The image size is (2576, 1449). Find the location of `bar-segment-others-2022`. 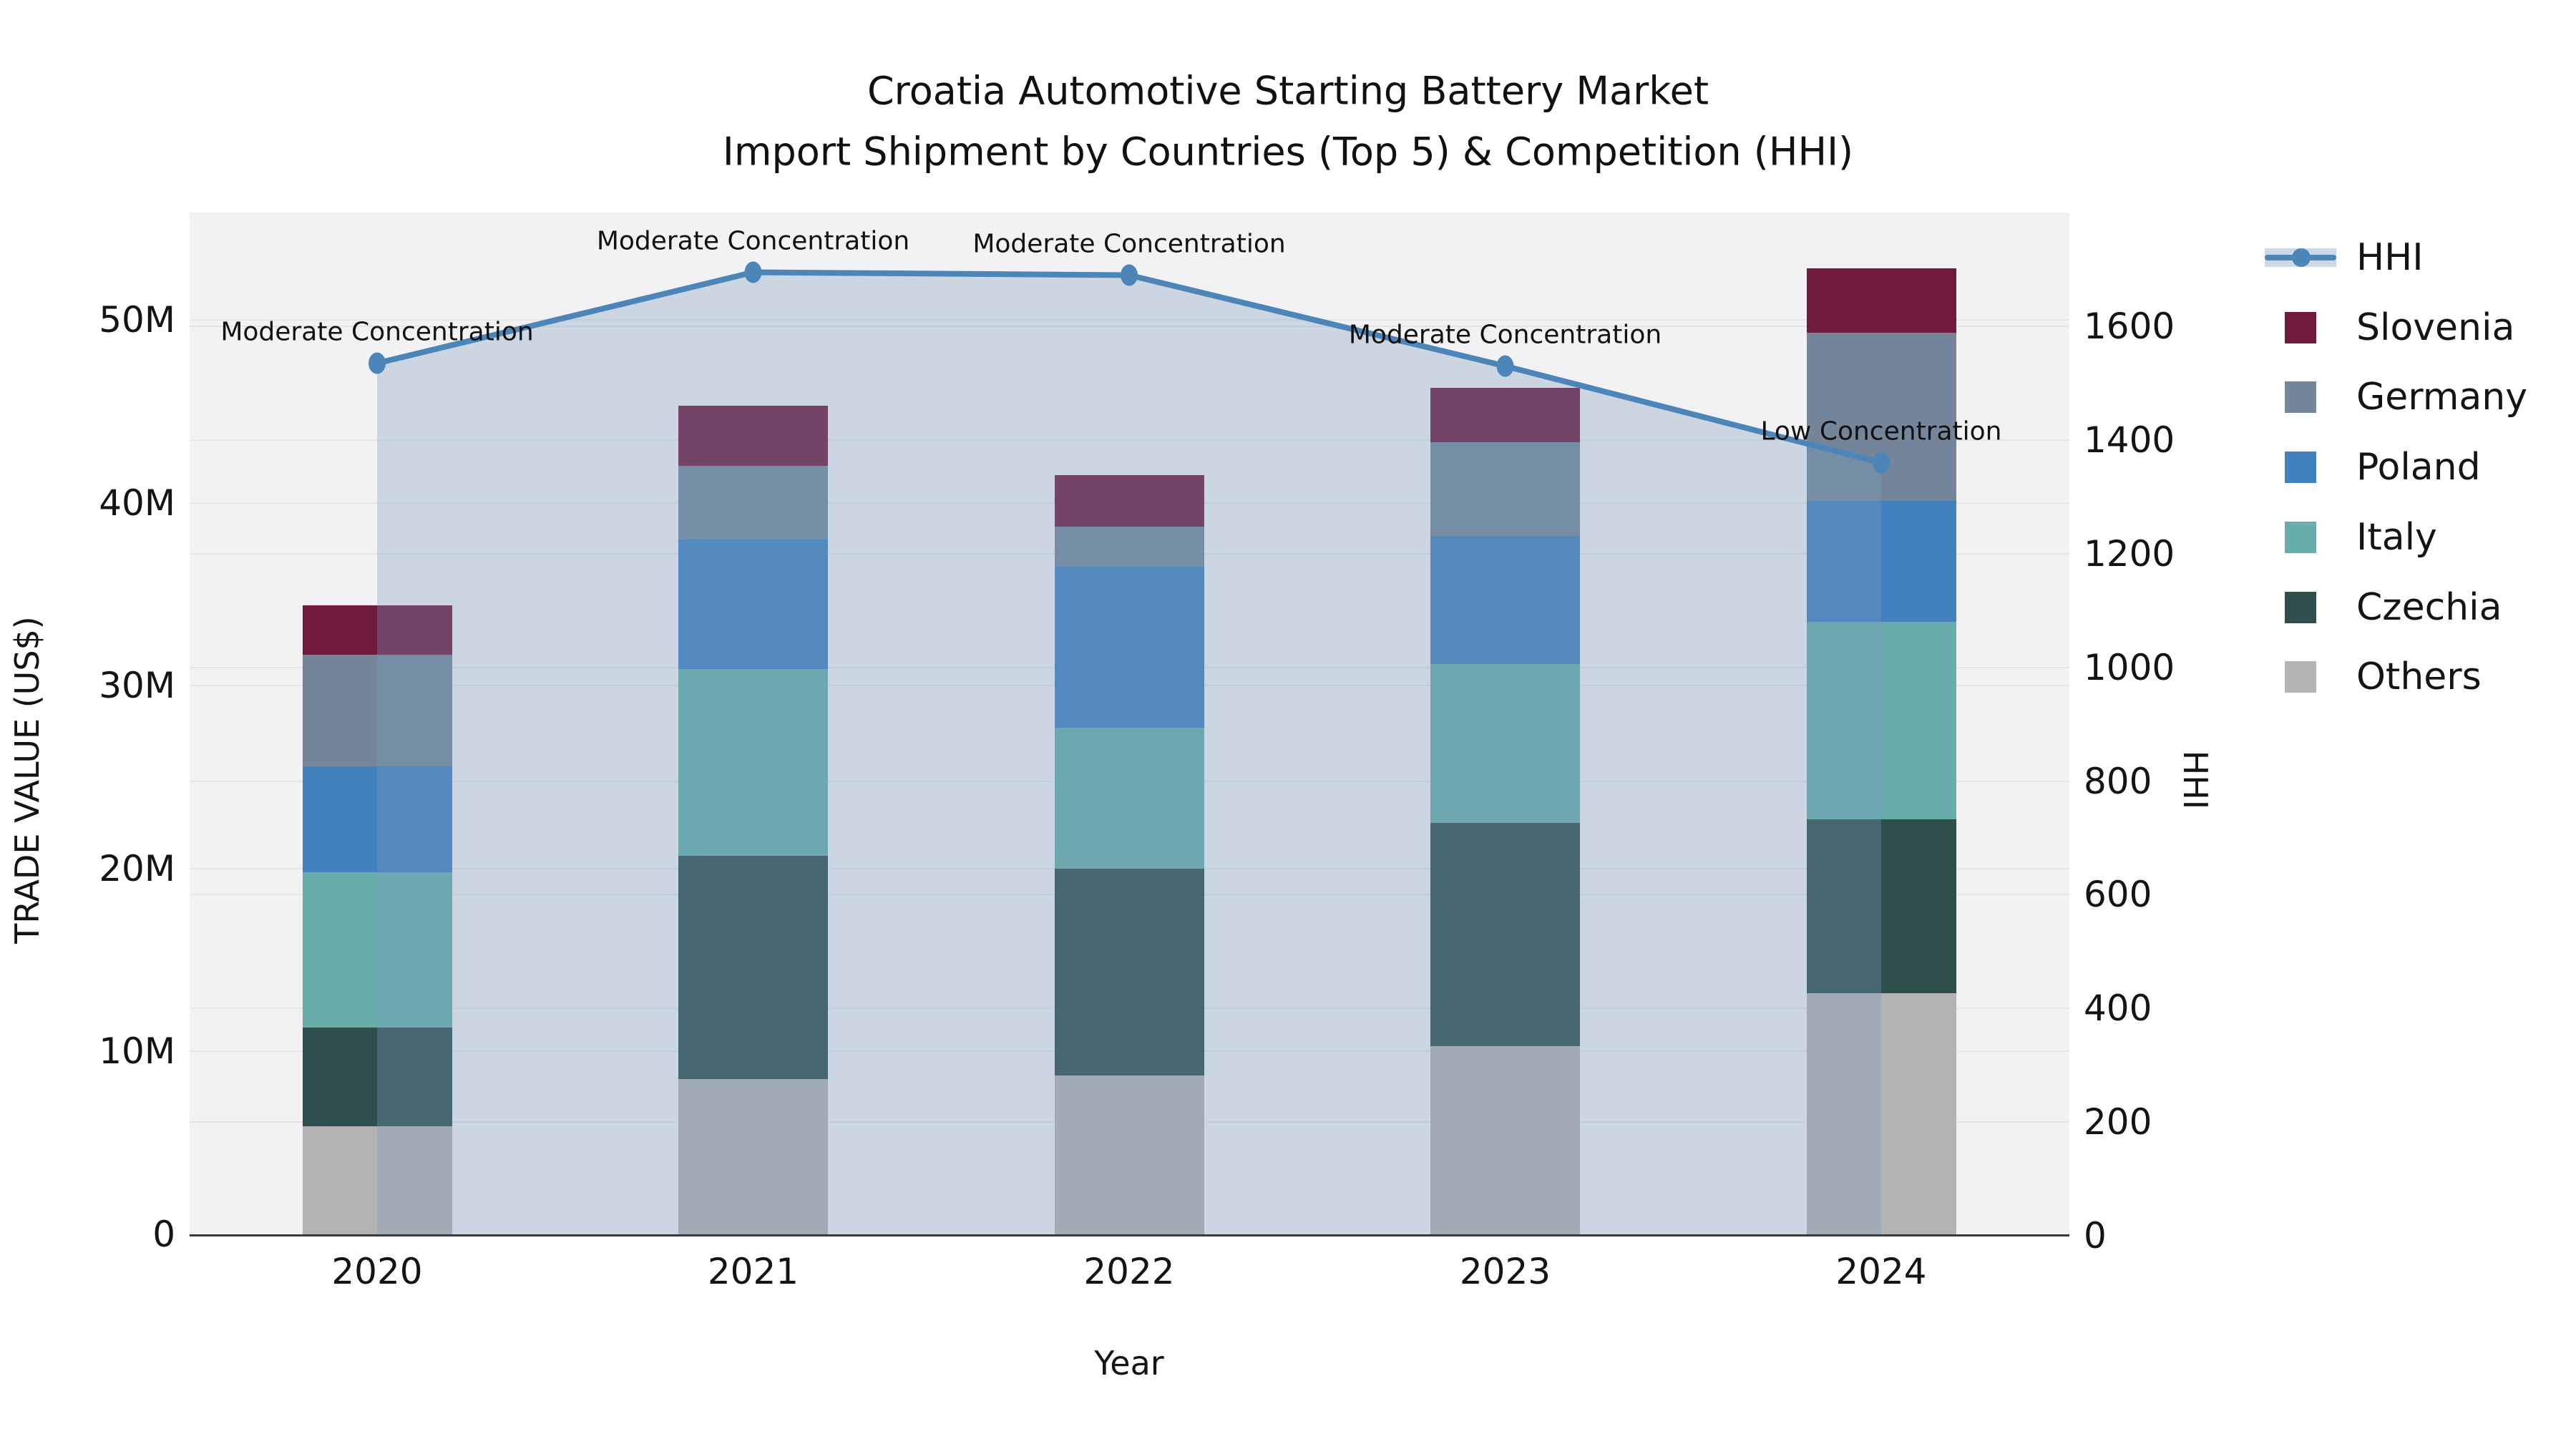

bar-segment-others-2022 is located at coordinates (1129, 1154).